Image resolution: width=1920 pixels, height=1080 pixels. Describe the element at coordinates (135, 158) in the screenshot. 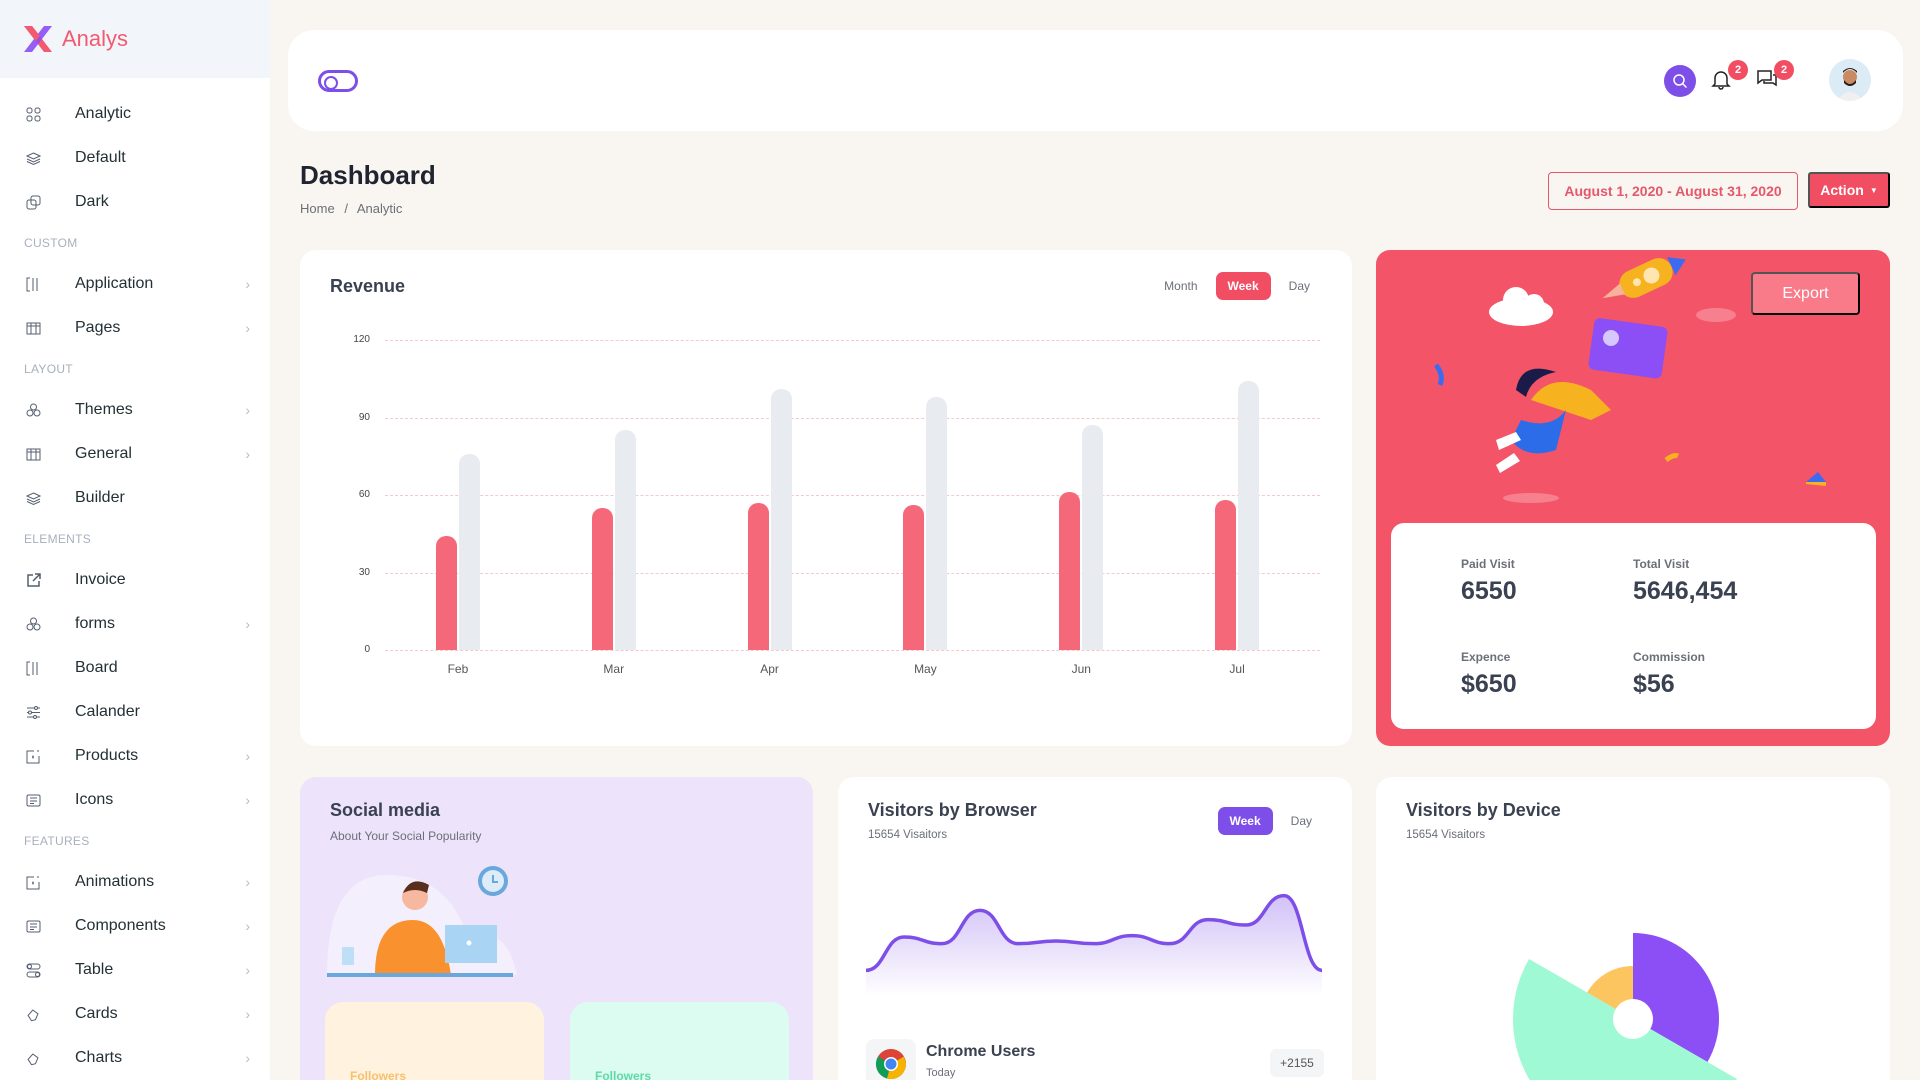

I see `sidebar-item-default: Default` at that location.